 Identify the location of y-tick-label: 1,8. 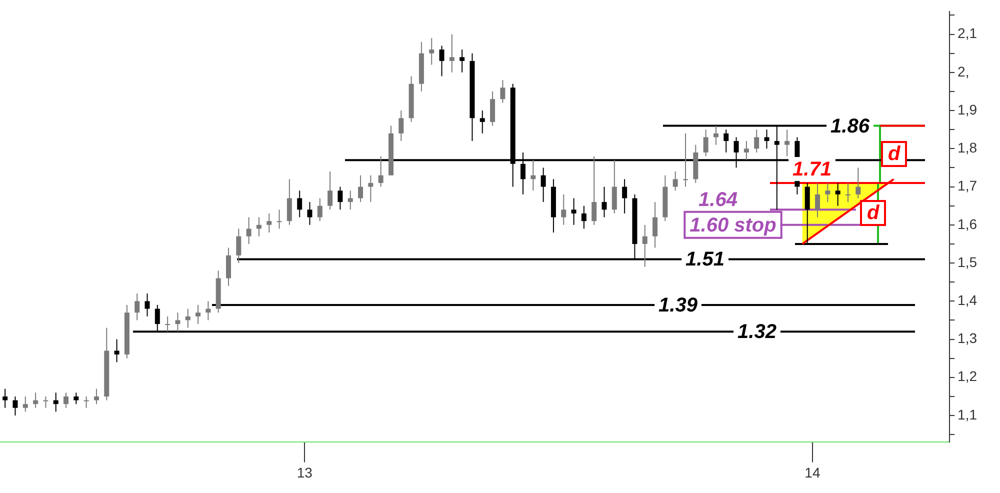
(968, 148).